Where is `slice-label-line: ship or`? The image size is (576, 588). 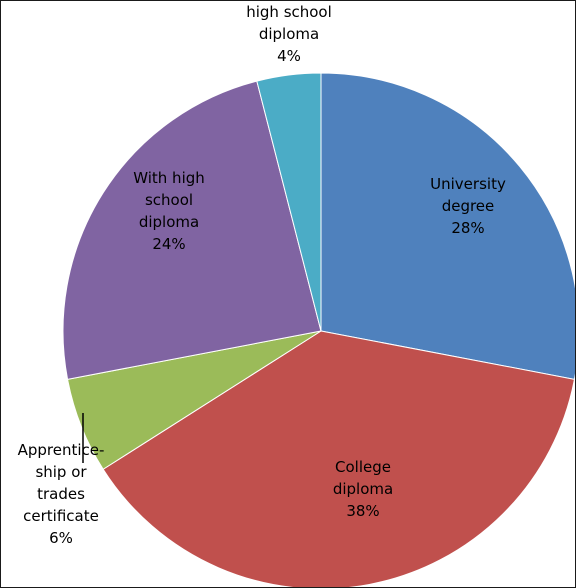
slice-label-line: ship or is located at coordinates (61, 472).